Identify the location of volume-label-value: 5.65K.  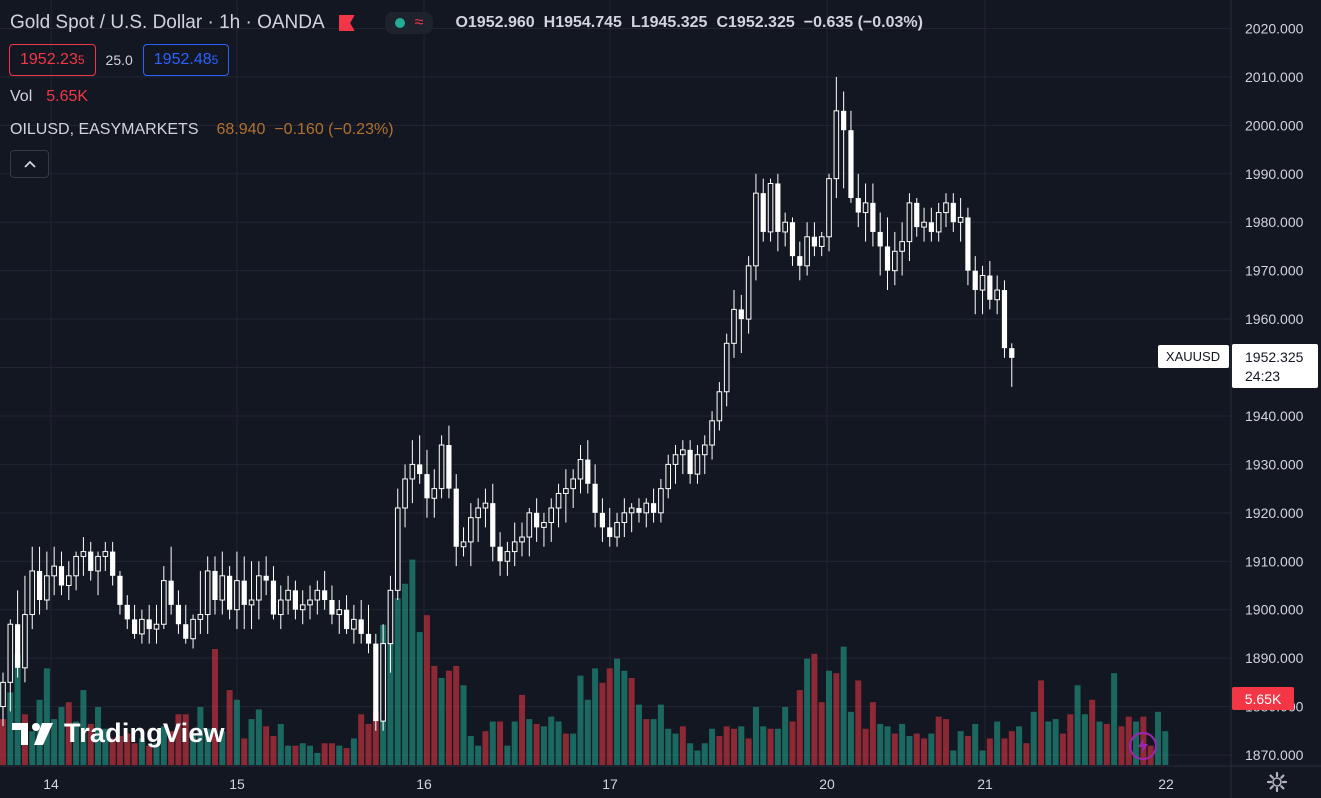
(1263, 699).